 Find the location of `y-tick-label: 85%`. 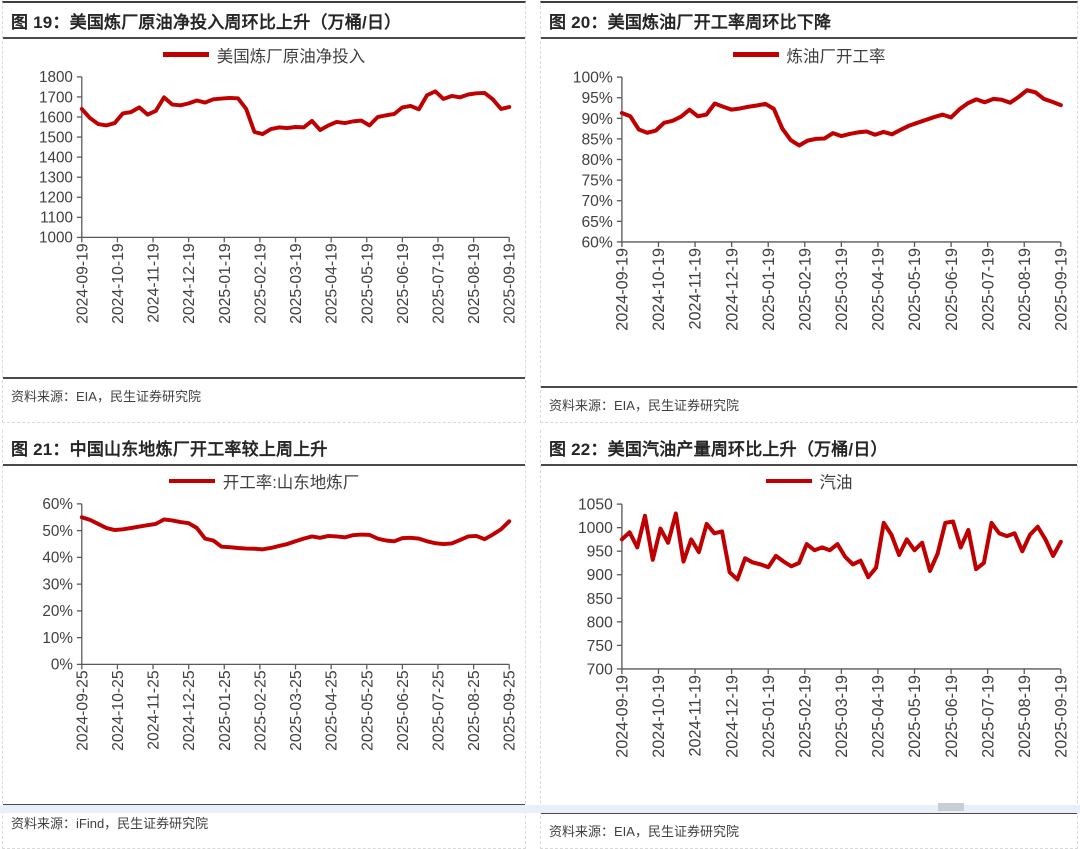

y-tick-label: 85% is located at coordinates (596, 139).